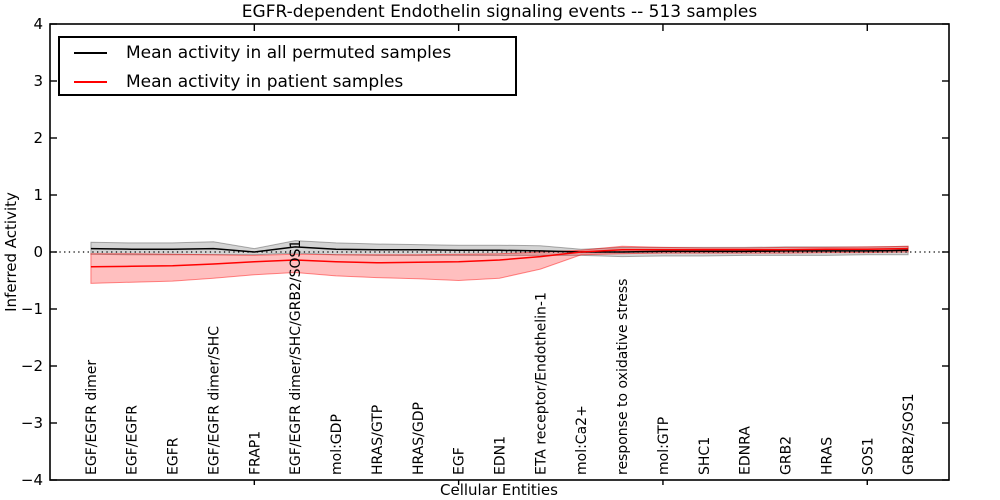  Describe the element at coordinates (90, 52) in the screenshot. I see `legend-line-sample-permuted` at that location.